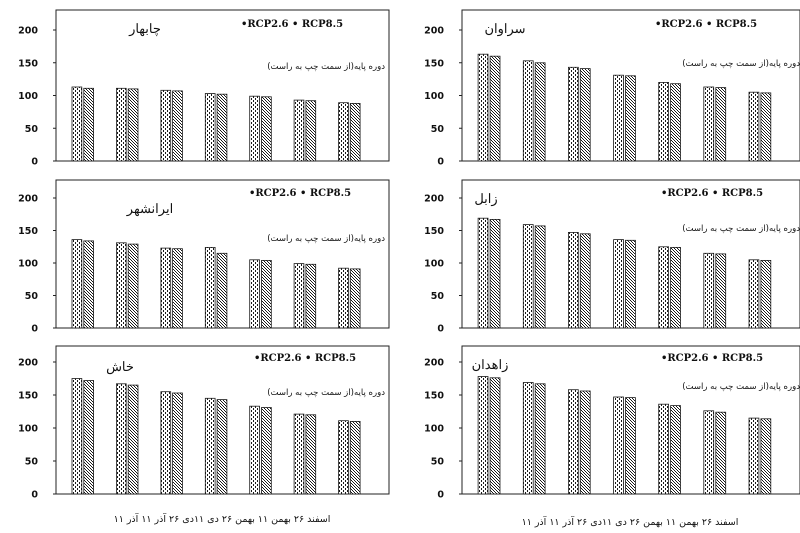 The image size is (800, 533). What do you see at coordinates (485, 199) in the screenshot?
I see `panel-title: زابل` at bounding box center [485, 199].